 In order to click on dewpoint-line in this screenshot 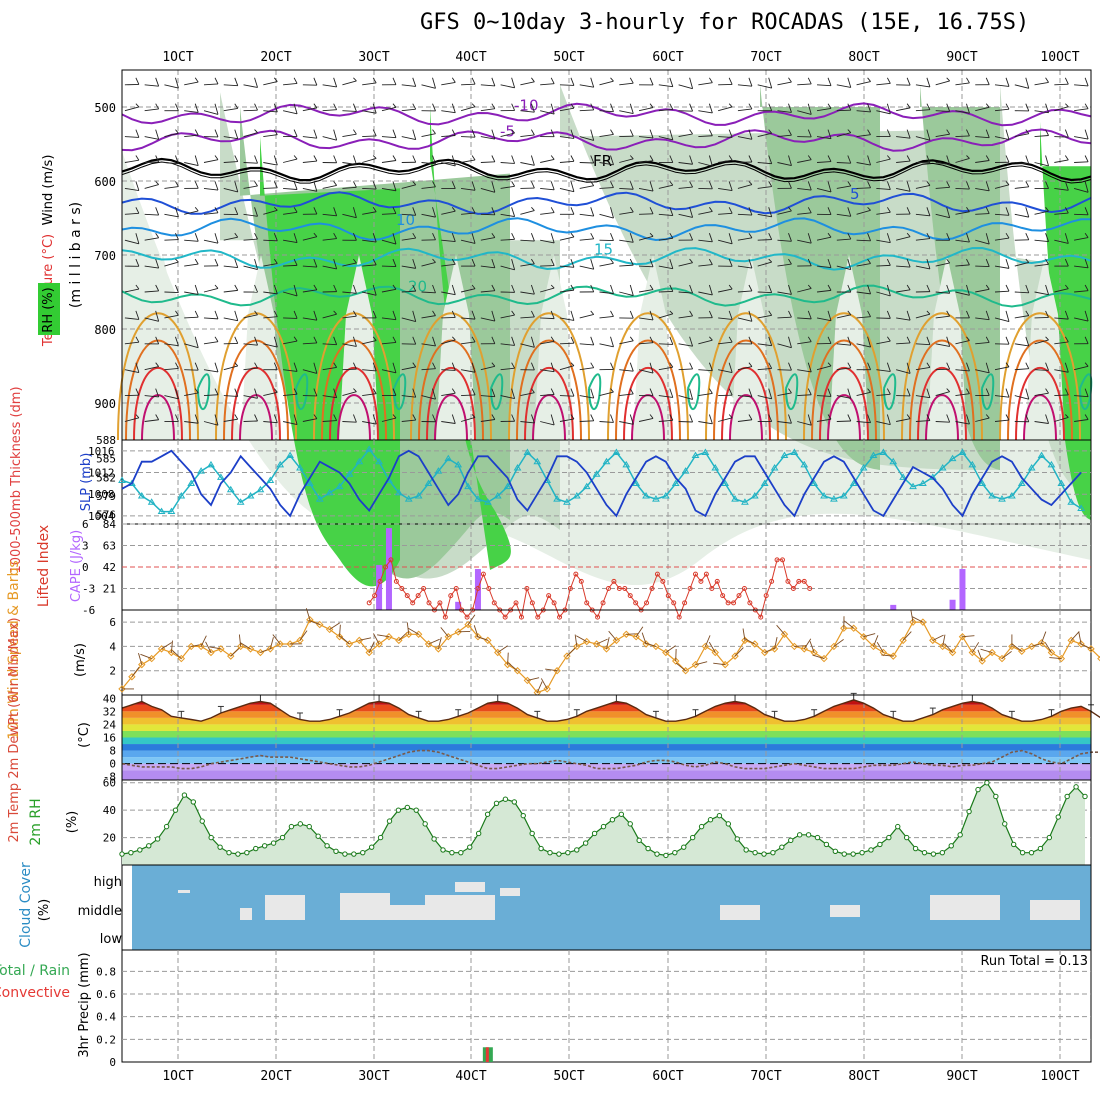, I will do `click(610, 759)`.